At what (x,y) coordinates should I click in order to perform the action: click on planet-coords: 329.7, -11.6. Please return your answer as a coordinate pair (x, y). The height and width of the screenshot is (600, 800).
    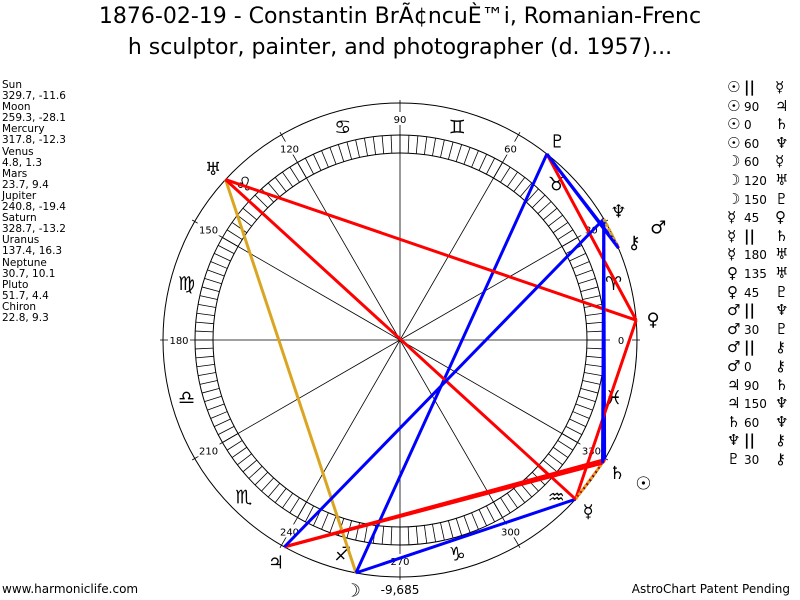
    Looking at the image, I should click on (34, 96).